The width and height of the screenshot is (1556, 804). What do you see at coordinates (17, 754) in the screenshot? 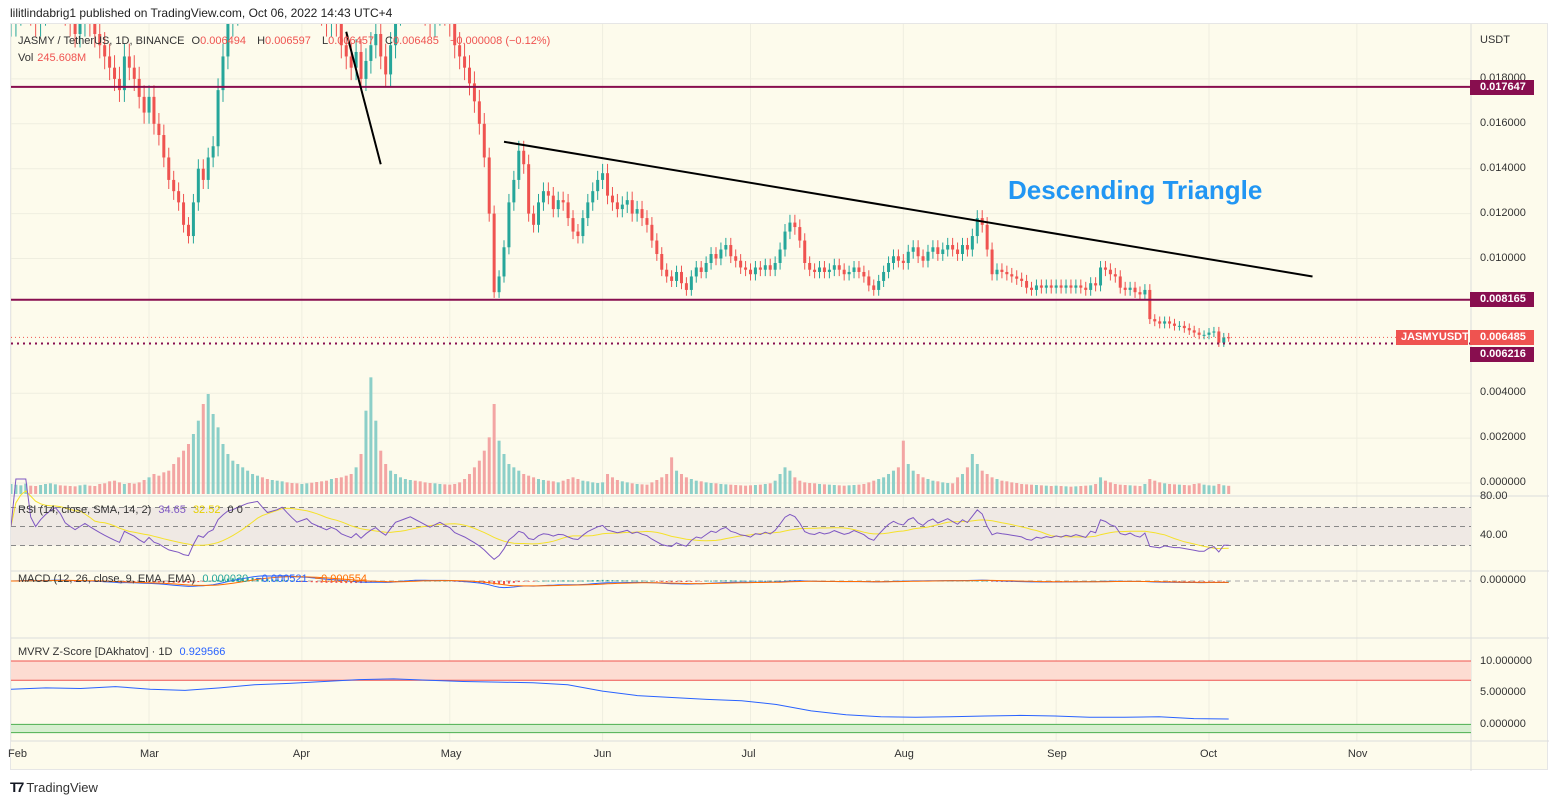
I see `time-tick: Feb` at bounding box center [17, 754].